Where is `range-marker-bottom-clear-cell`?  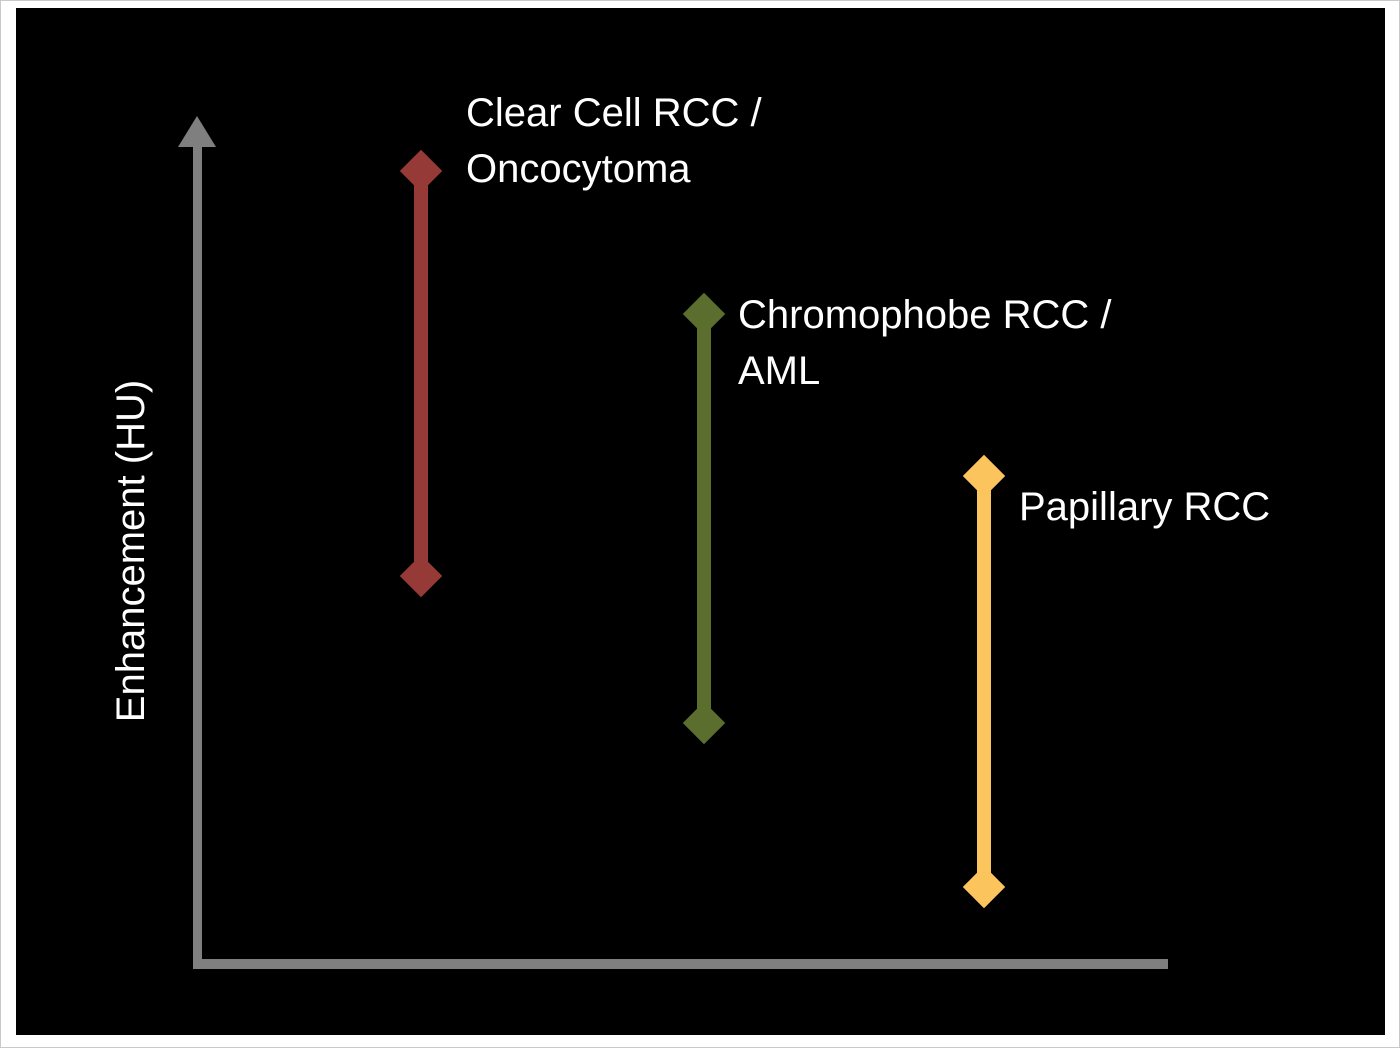
range-marker-bottom-clear-cell is located at coordinates (421, 576).